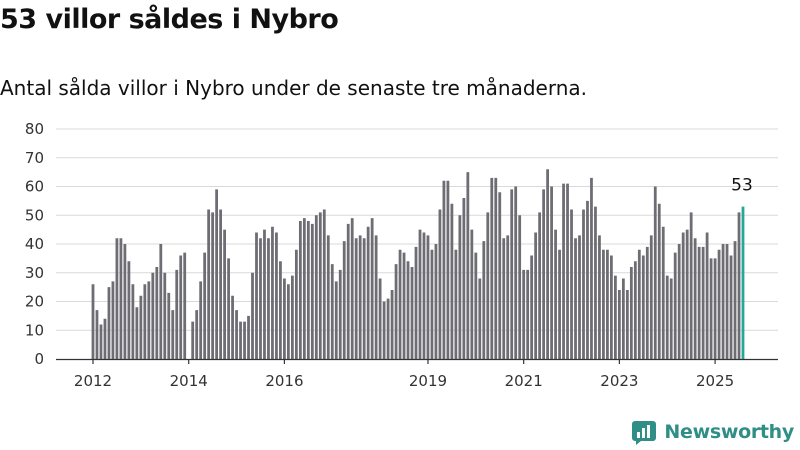 This screenshot has height=450, width=800. Describe the element at coordinates (742, 186) in the screenshot. I see `annotation-label: 53` at that location.